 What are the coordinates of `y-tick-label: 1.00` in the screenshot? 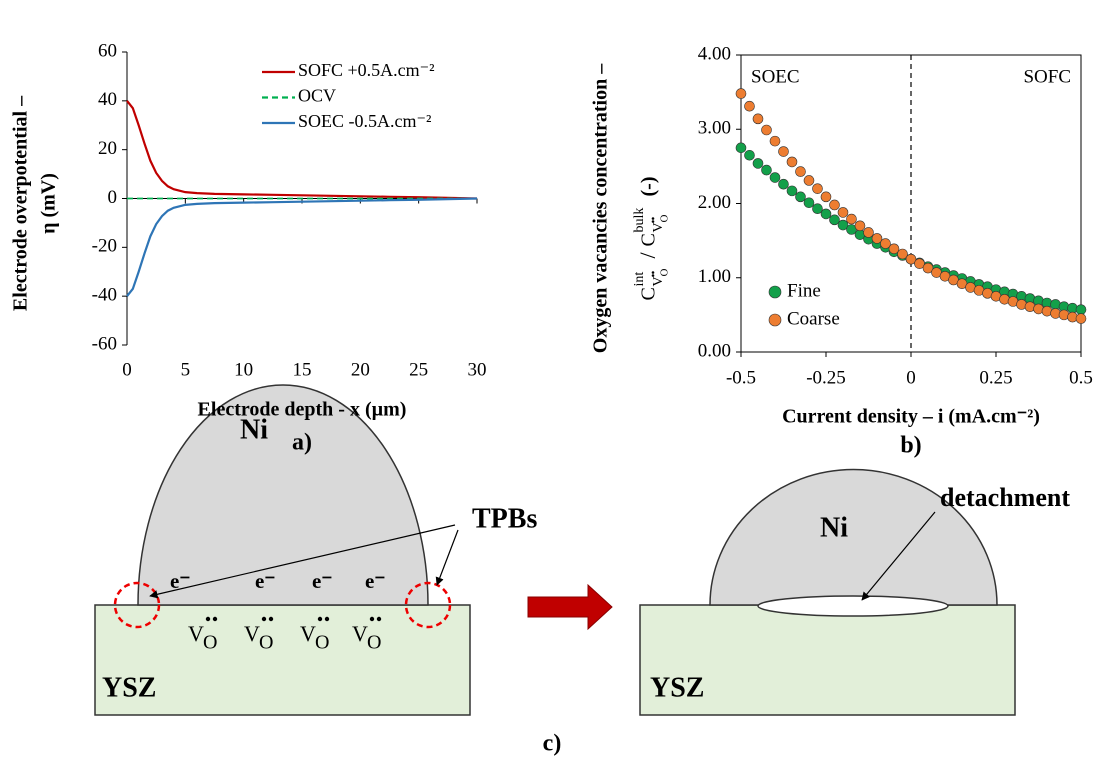 It's located at (714, 276).